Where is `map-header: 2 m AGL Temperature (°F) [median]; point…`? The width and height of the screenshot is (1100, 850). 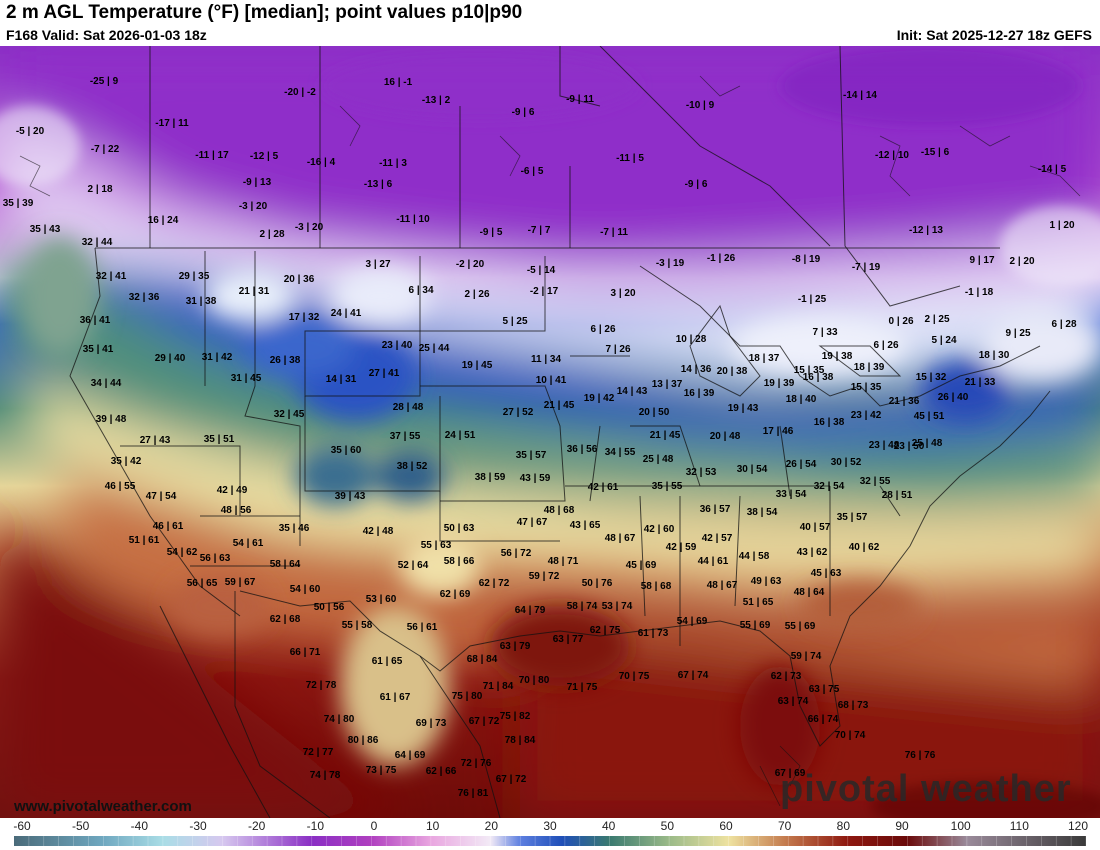 map-header: 2 m AGL Temperature (°F) [median]; point… is located at coordinates (550, 23).